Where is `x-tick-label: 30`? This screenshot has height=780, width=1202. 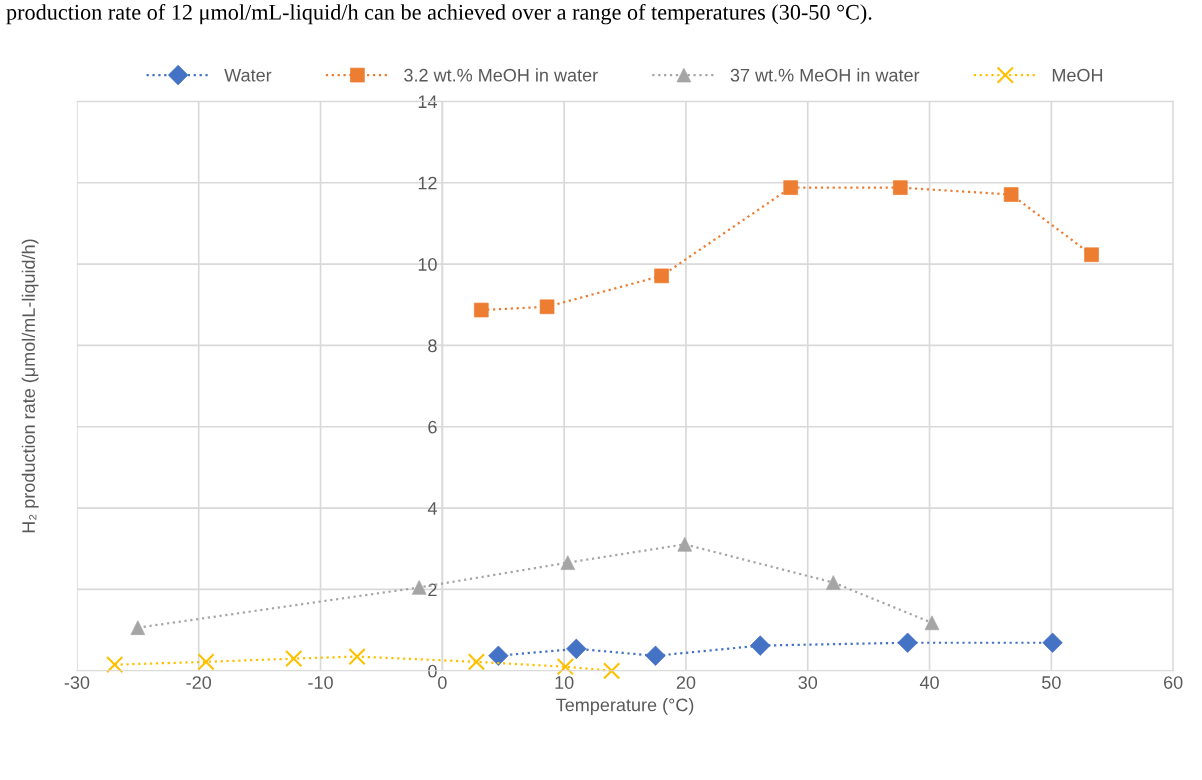
x-tick-label: 30 is located at coordinates (808, 682).